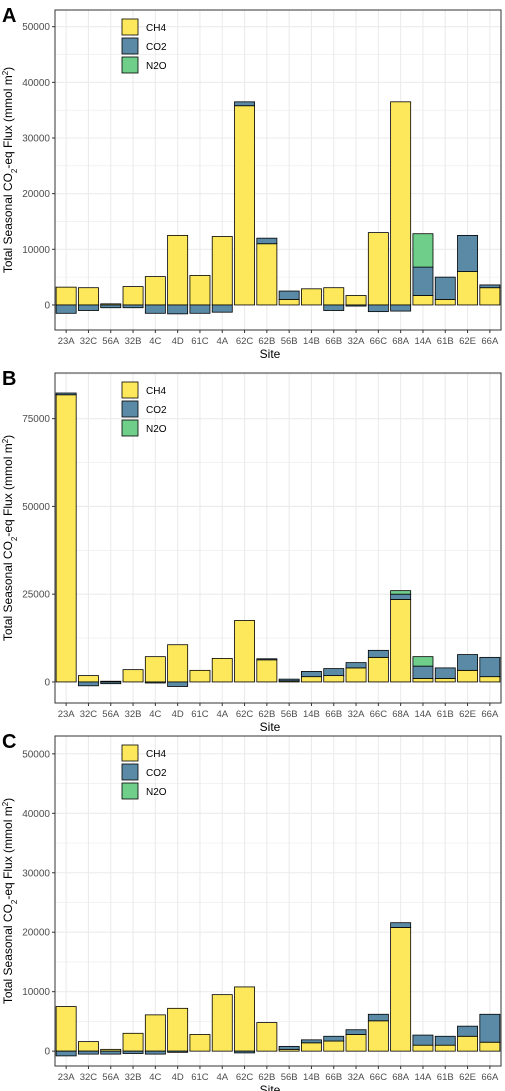 This screenshot has height=1091, width=505. I want to click on panel-label: A, so click(9, 16).